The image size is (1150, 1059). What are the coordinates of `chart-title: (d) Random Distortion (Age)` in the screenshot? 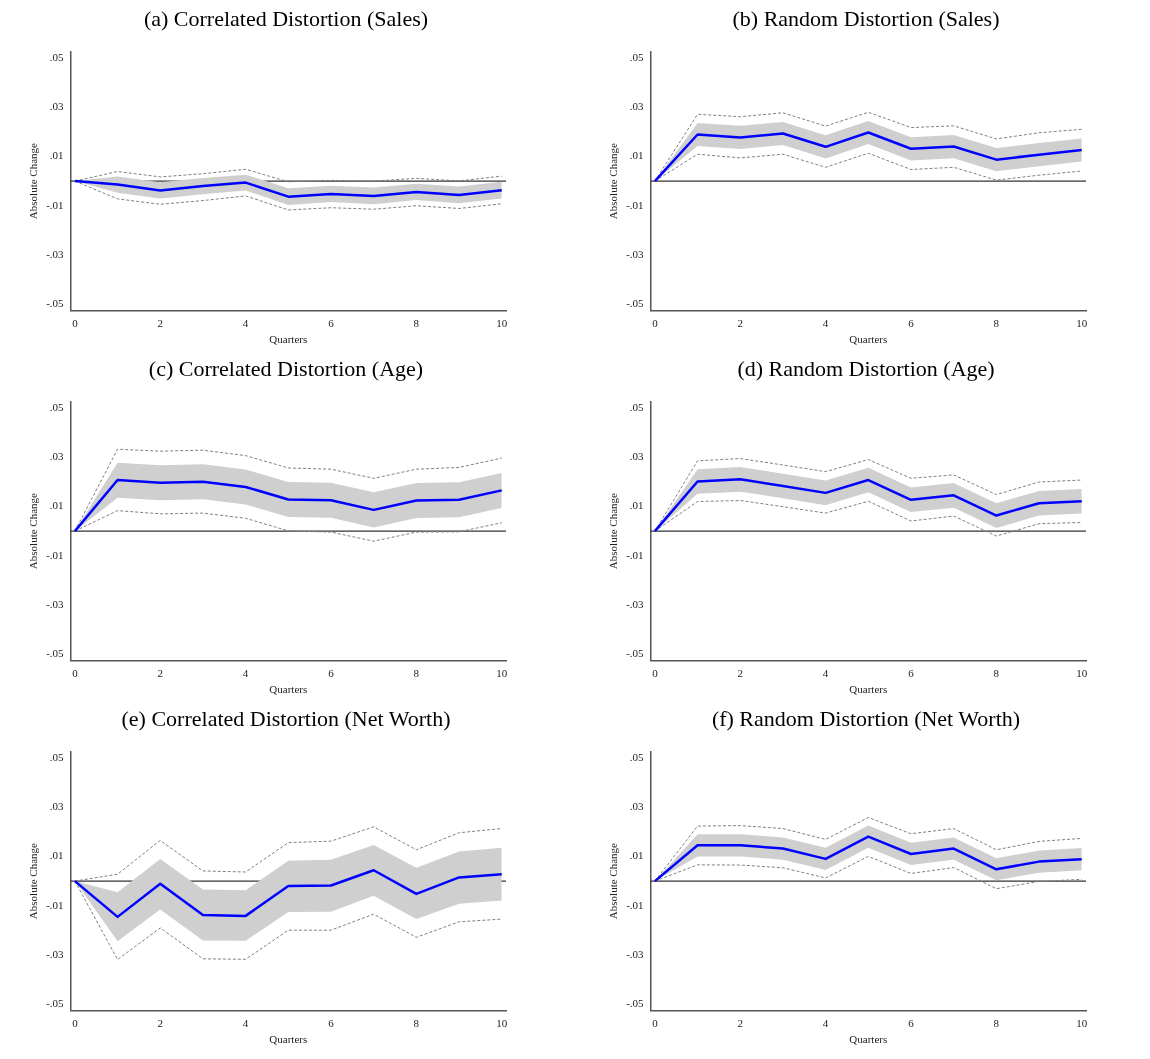 It's located at (866, 369).